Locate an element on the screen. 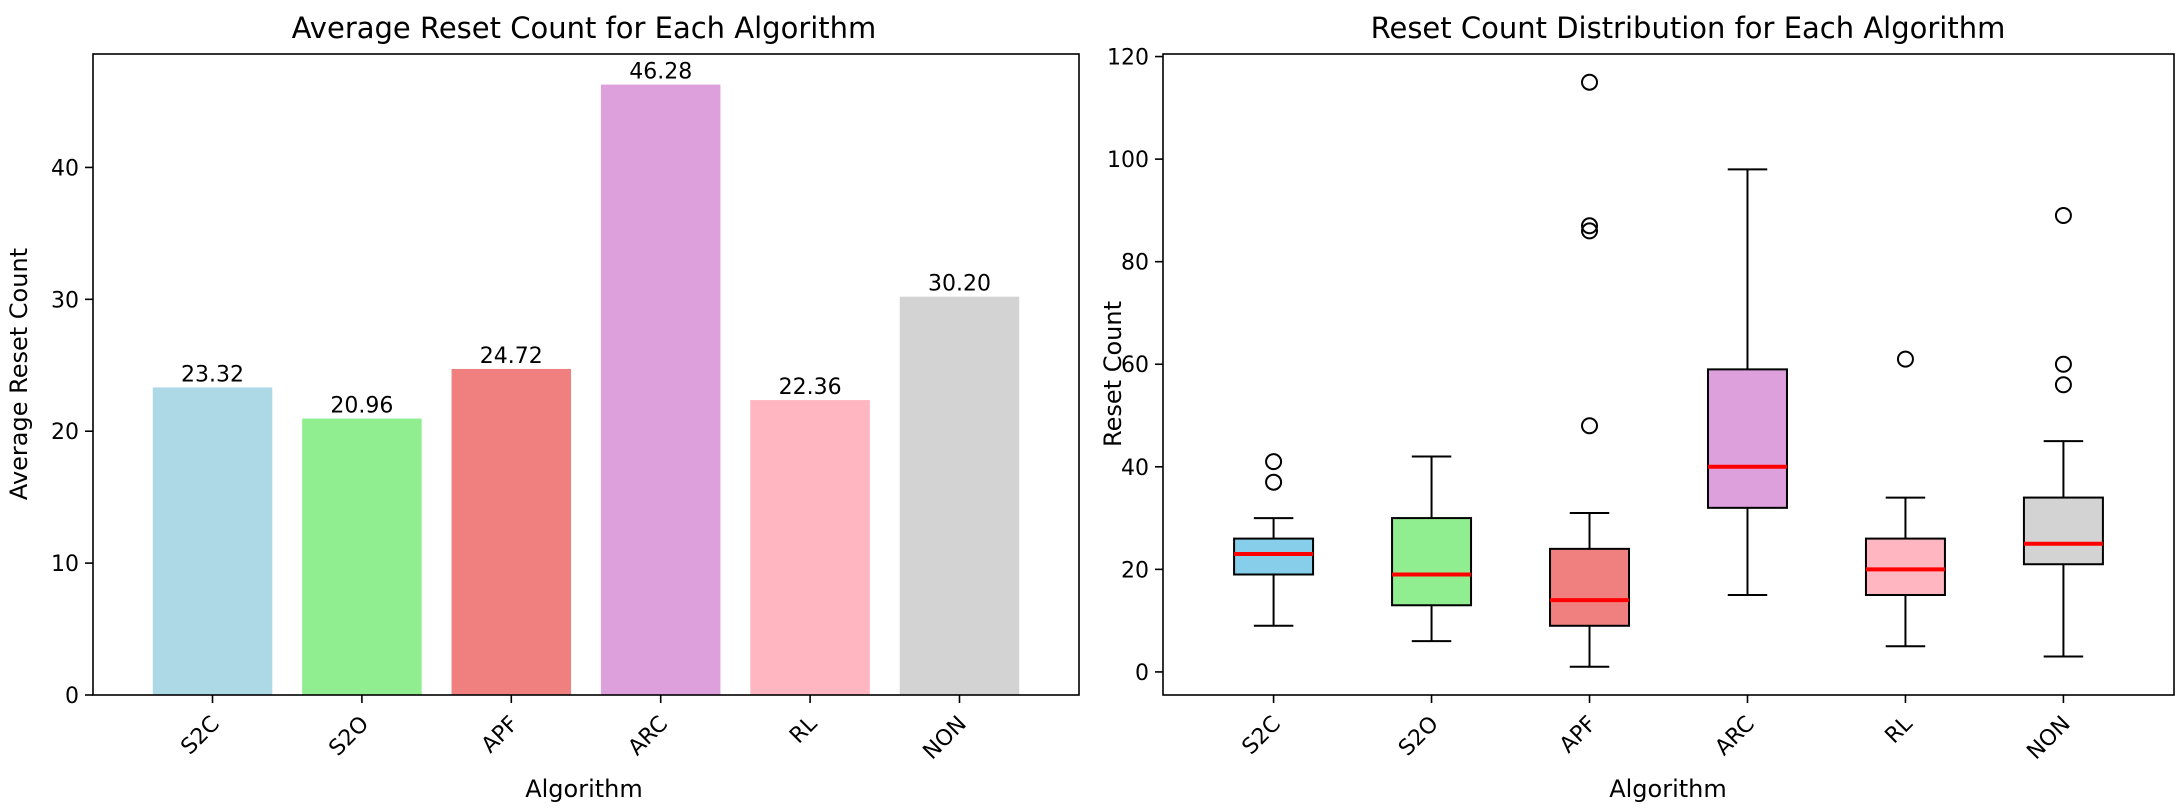 Image resolution: width=2183 pixels, height=811 pixels. bar-y-axis: 0 10 20 30 40 is located at coordinates (72, 432).